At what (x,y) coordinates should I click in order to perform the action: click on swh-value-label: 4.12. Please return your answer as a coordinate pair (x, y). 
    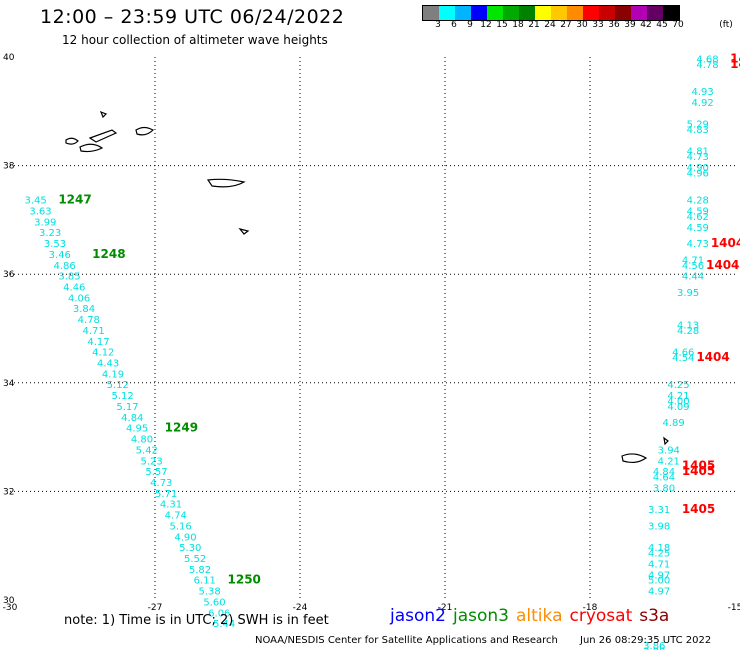
    Looking at the image, I should click on (103, 353).